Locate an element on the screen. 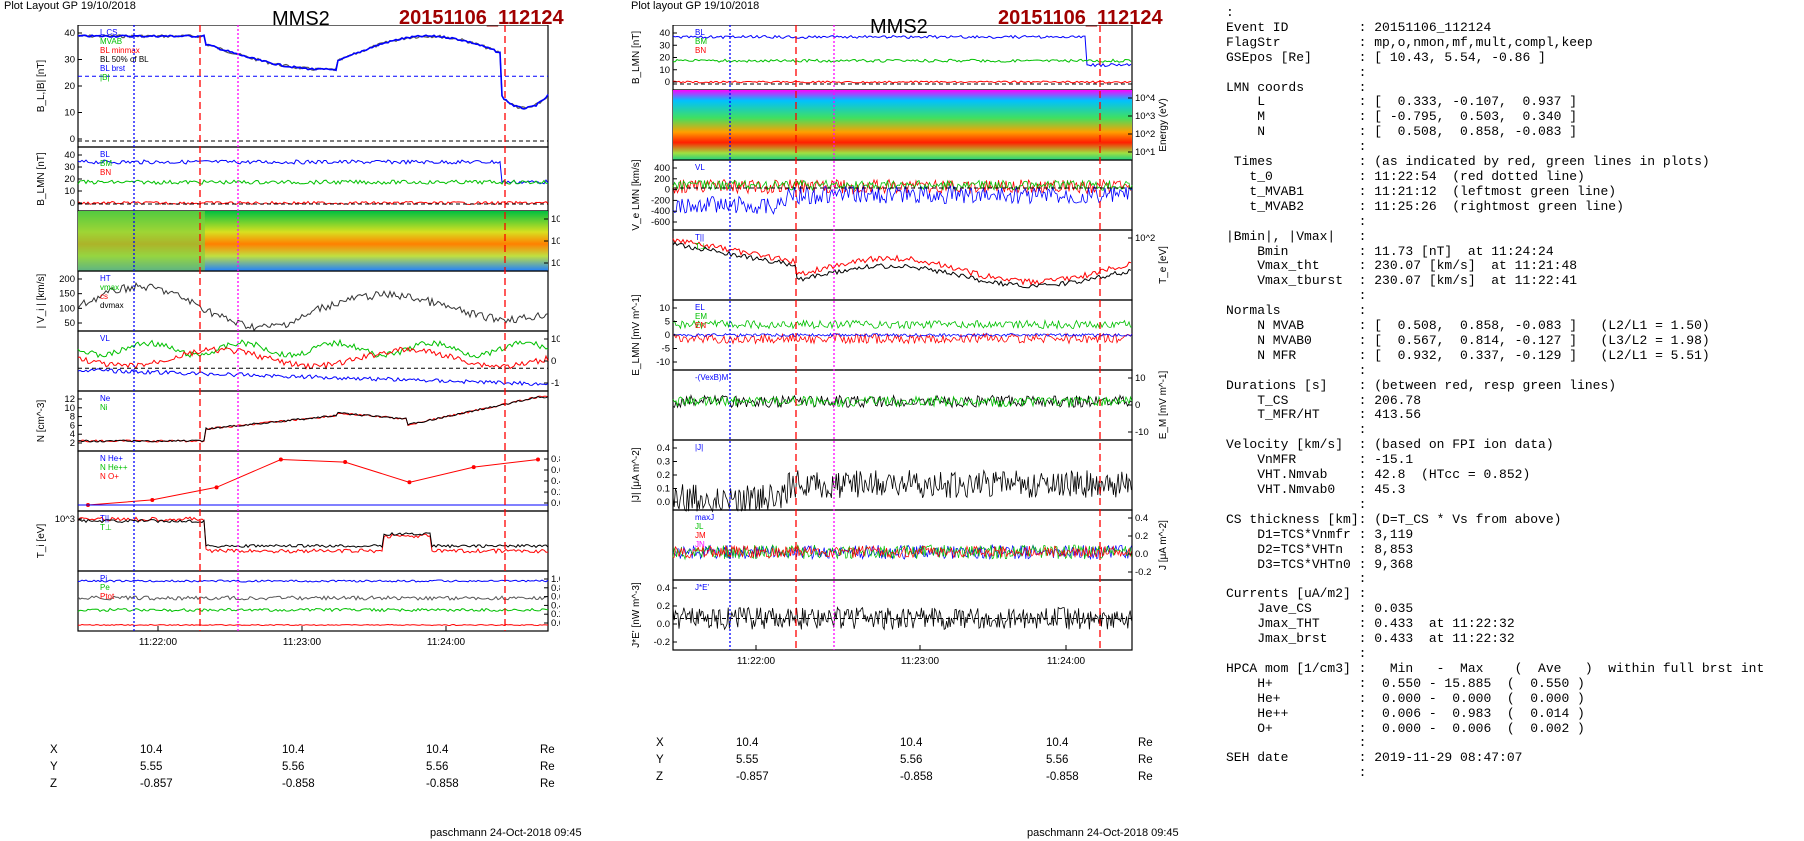  mid-panel-frame is located at coordinates (902, 58).